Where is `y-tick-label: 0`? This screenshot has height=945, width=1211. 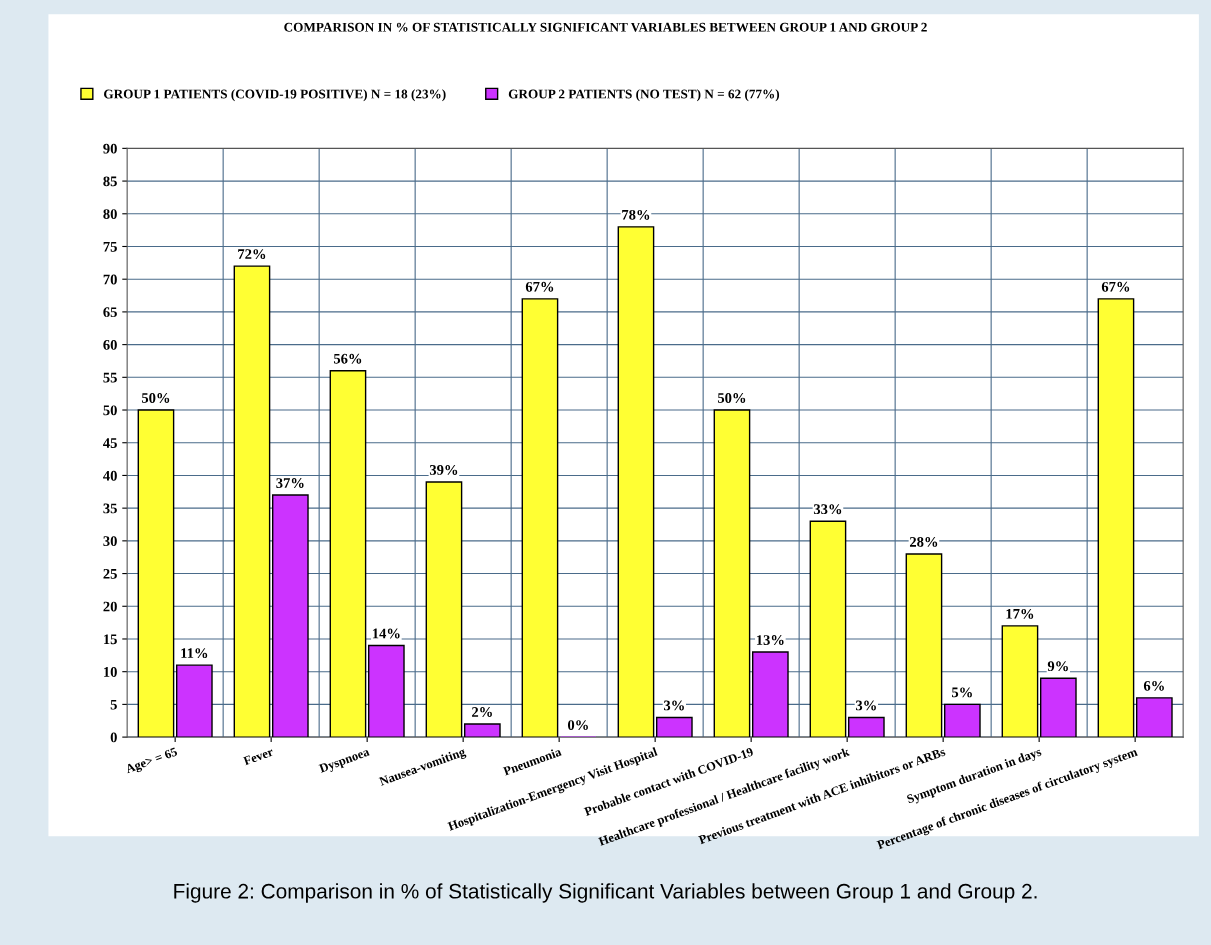 y-tick-label: 0 is located at coordinates (113, 737).